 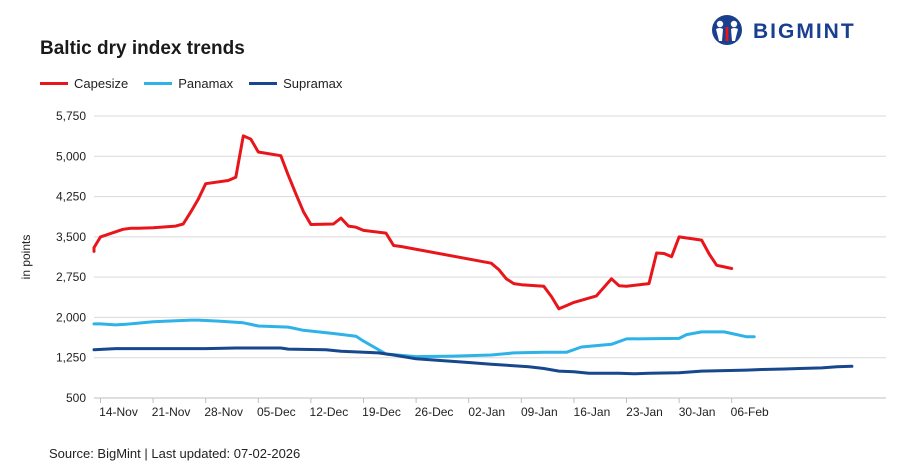 I want to click on series-line-supramax, so click(x=473, y=361).